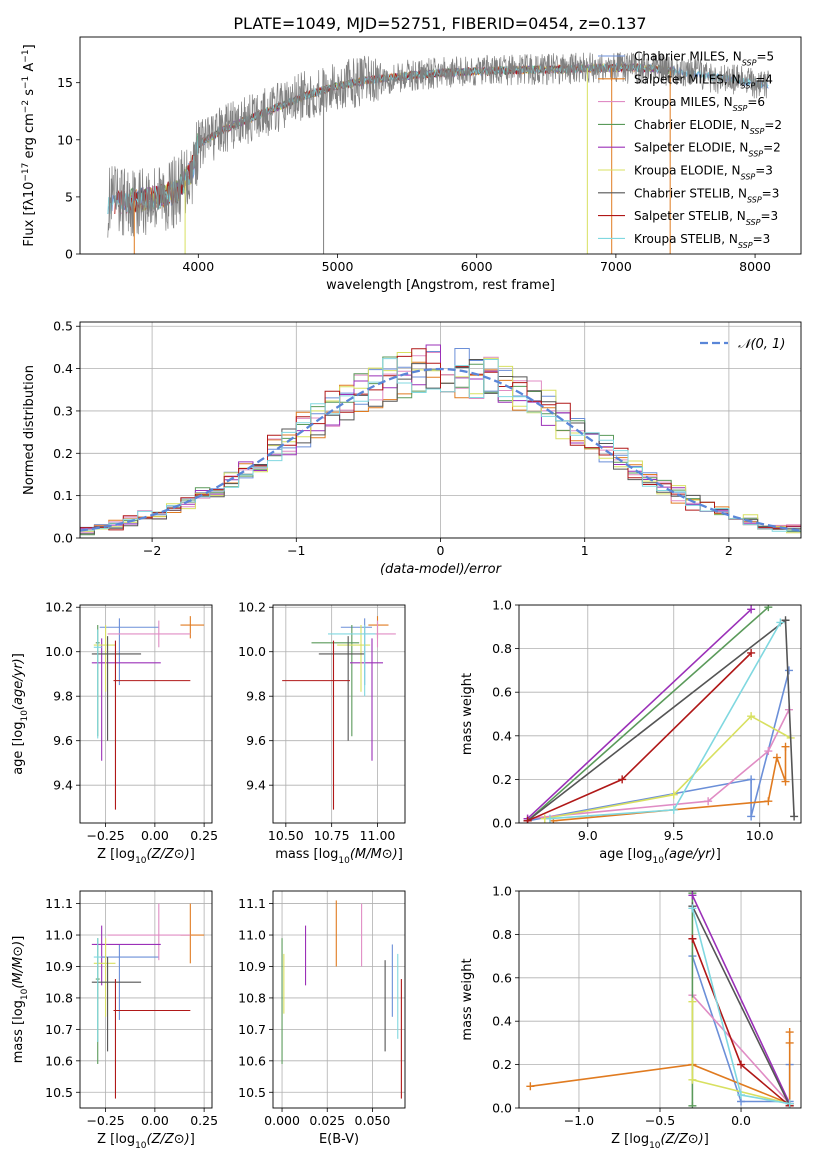 The height and width of the screenshot is (1170, 819). Describe the element at coordinates (502, 735) in the screenshot. I see `y-tick-label: 0.4` at that location.